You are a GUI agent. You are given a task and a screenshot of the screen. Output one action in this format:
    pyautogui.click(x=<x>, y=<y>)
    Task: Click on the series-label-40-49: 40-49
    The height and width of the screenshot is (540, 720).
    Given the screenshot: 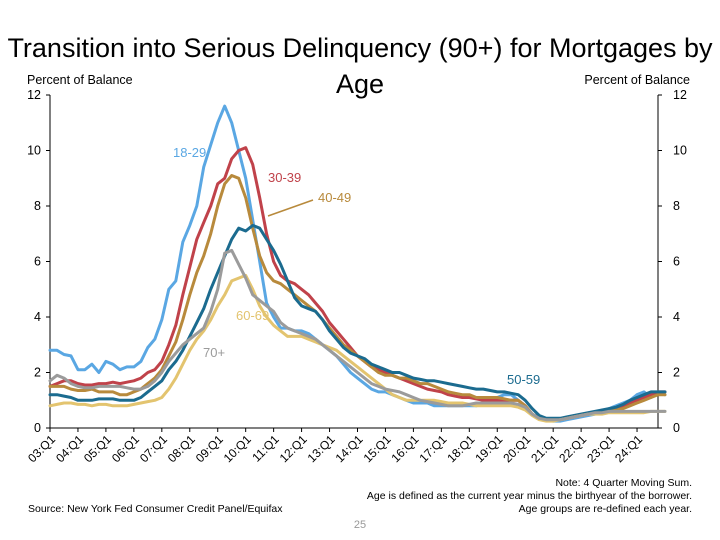 What is the action you would take?
    pyautogui.click(x=334, y=197)
    